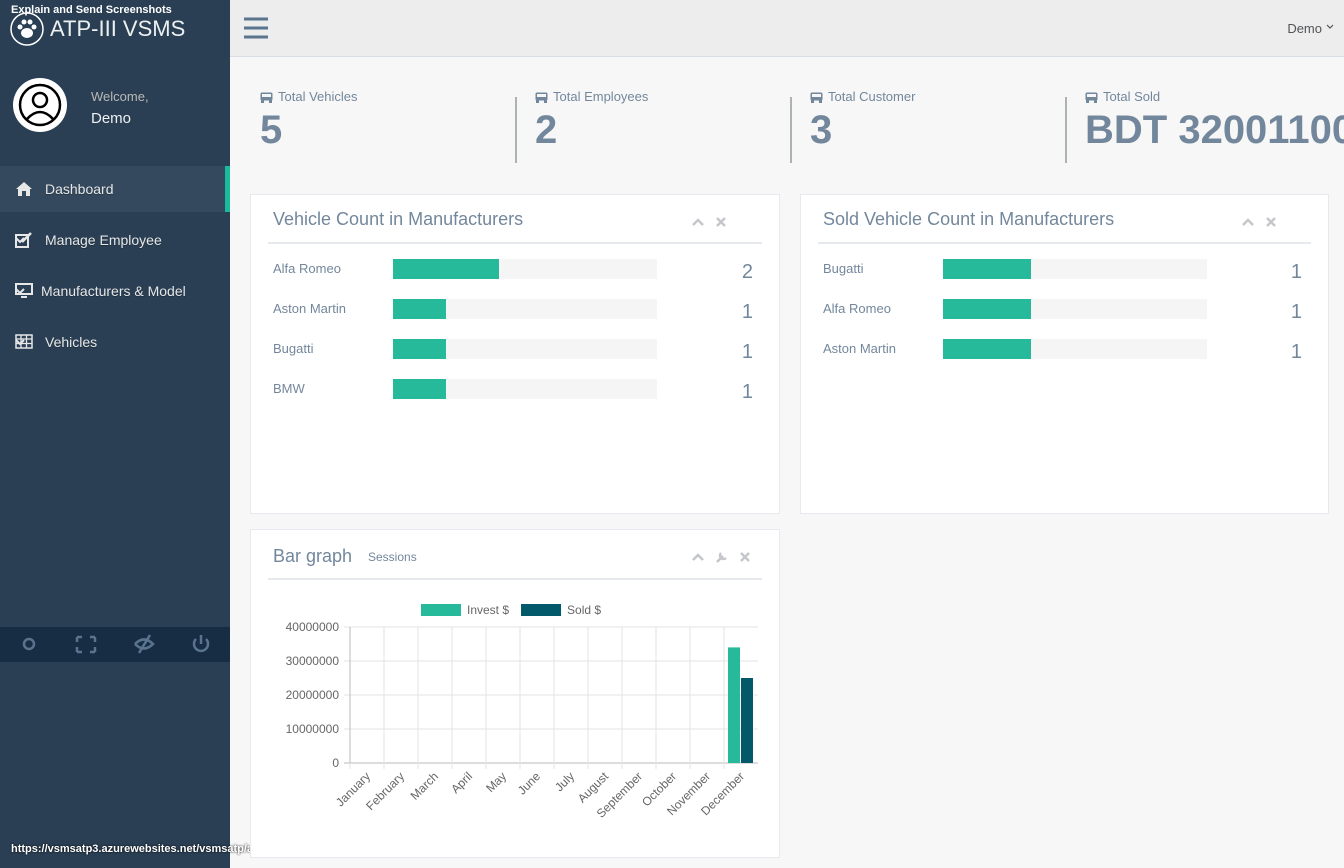  Describe the element at coordinates (385, 791) in the screenshot. I see `x-tick-label: February` at that location.